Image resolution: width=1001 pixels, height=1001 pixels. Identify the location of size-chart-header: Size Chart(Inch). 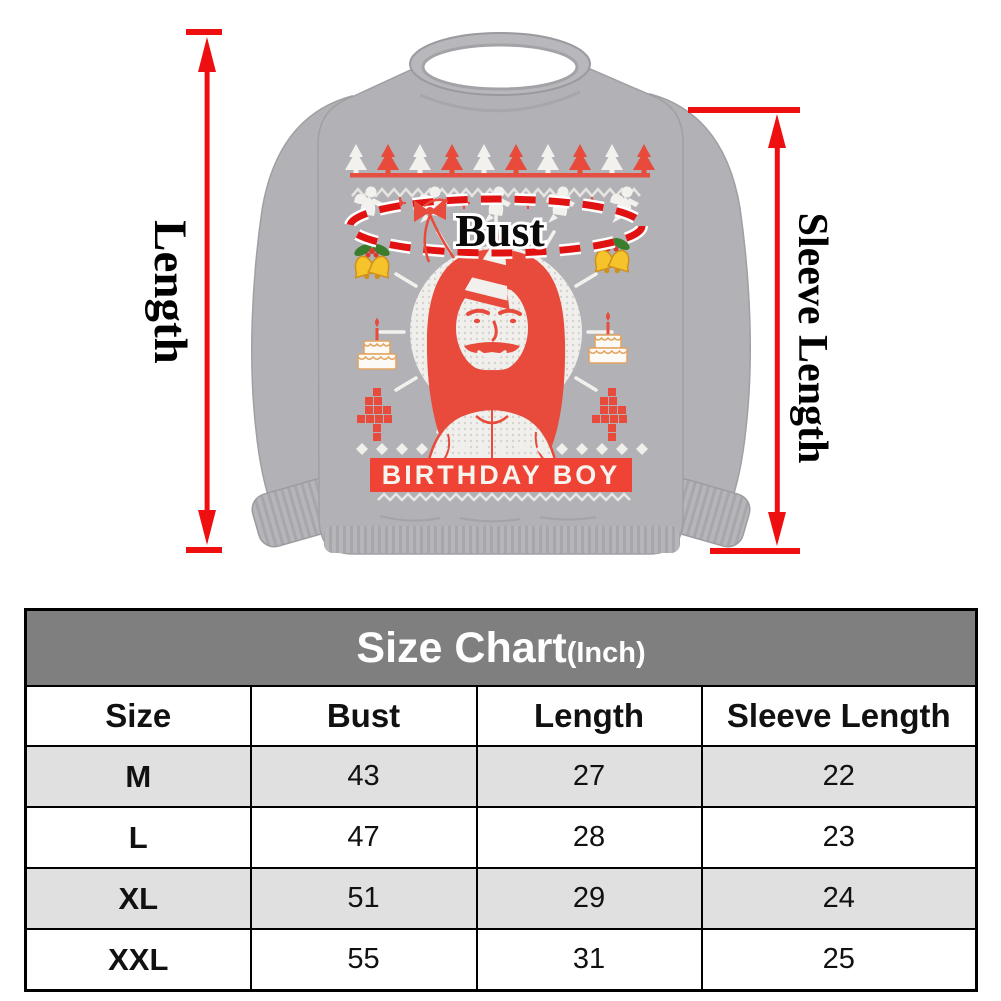
(501, 647).